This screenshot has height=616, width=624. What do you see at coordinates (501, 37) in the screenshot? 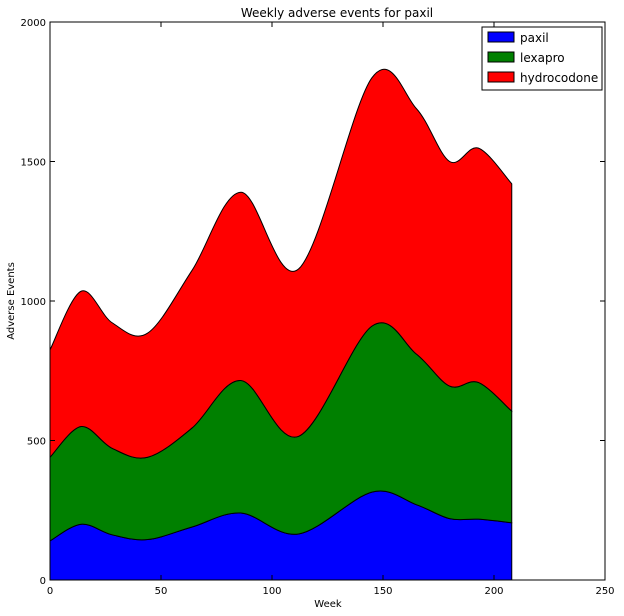
I see `legend-swatch-paxil` at bounding box center [501, 37].